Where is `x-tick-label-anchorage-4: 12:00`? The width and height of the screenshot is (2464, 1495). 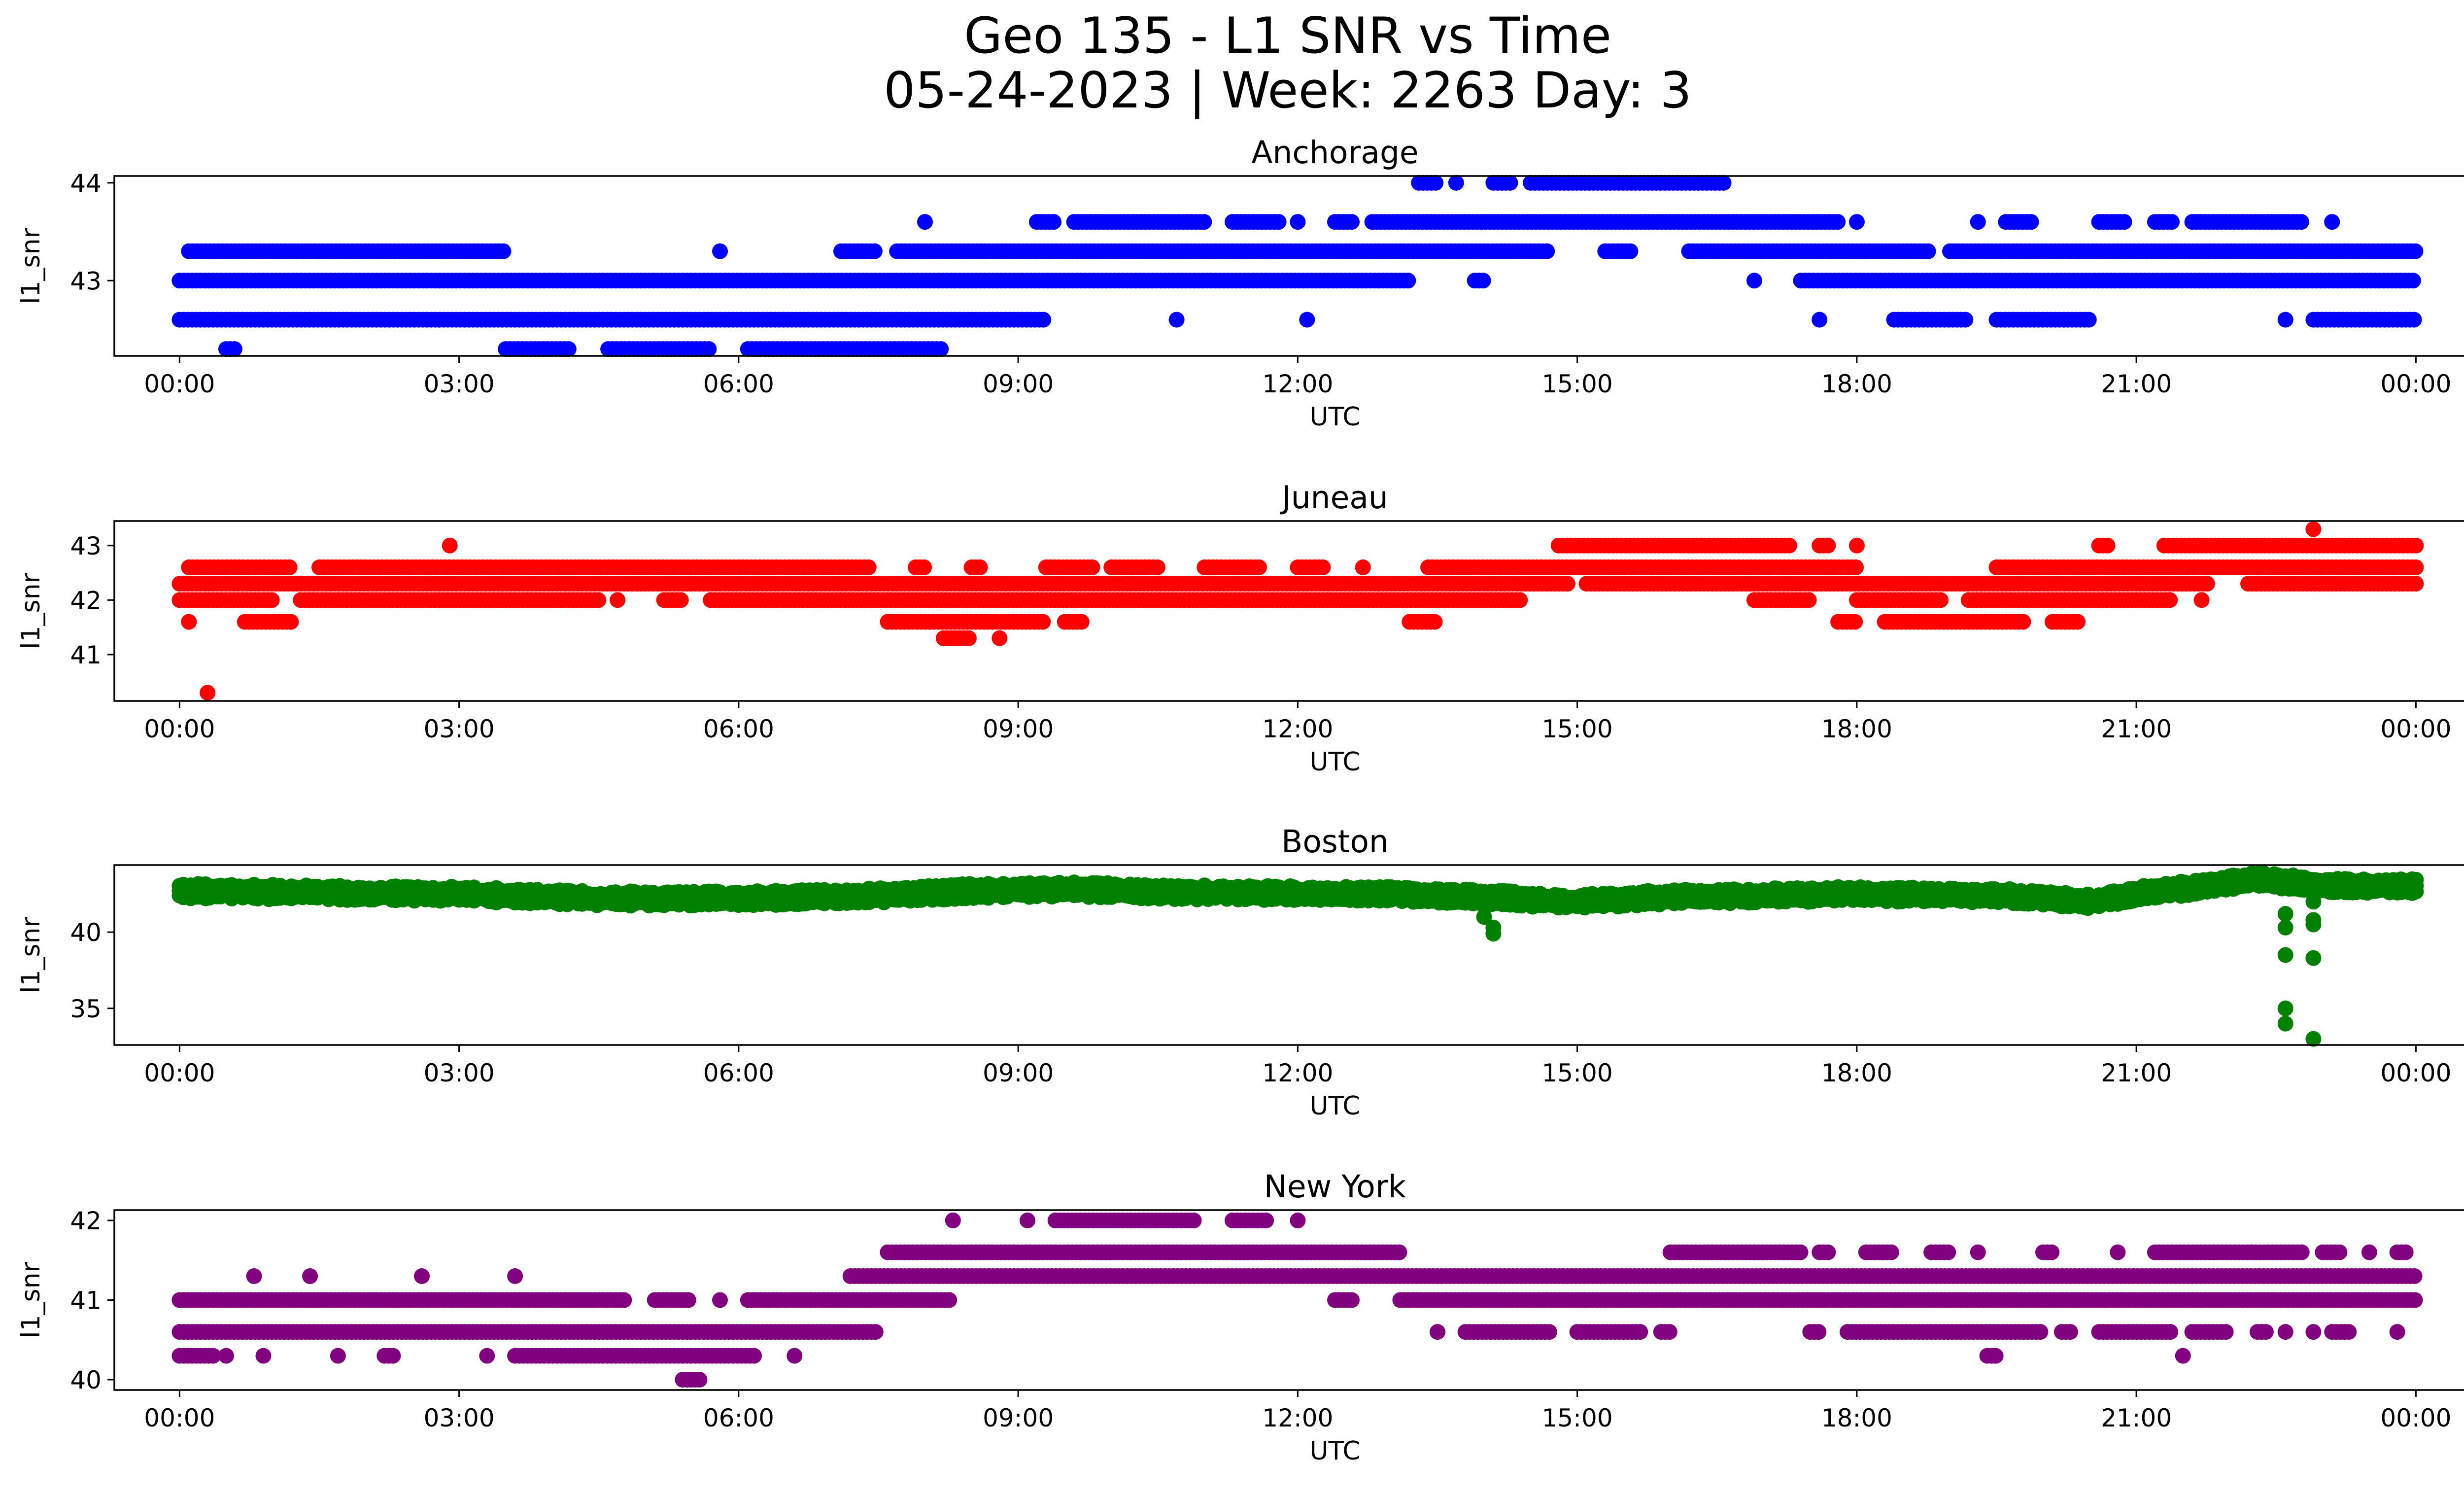 x-tick-label-anchorage-4: 12:00 is located at coordinates (1297, 384).